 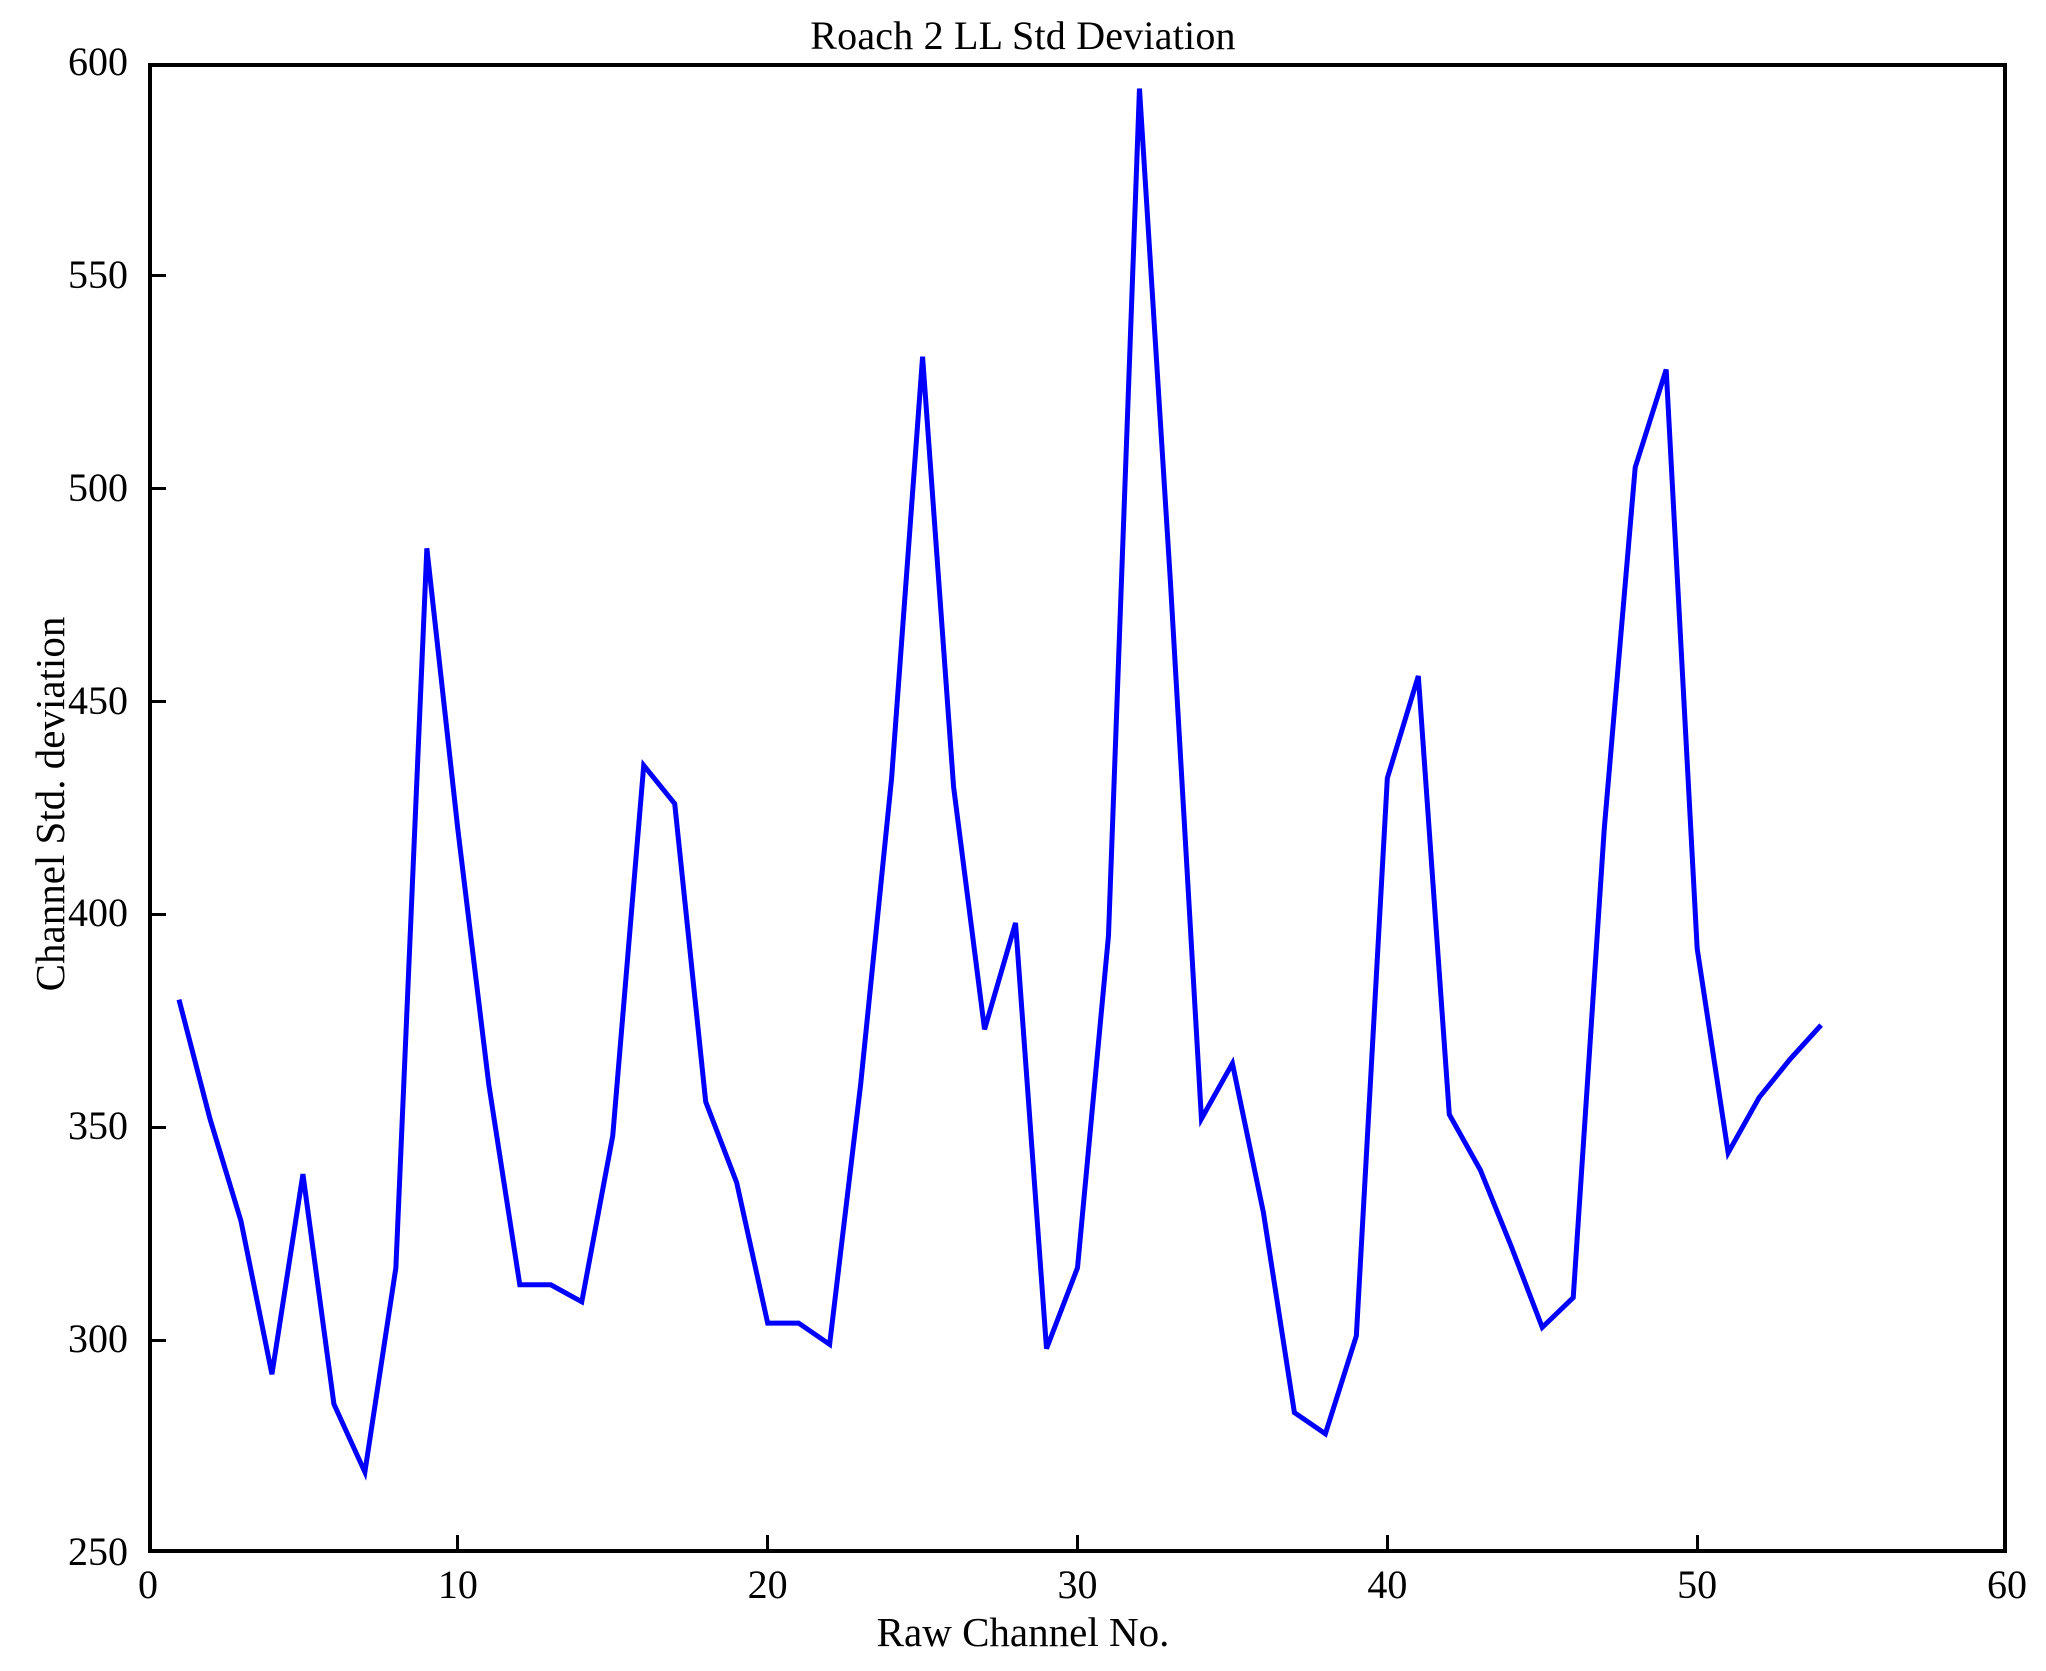 What do you see at coordinates (98, 700) in the screenshot?
I see `y-tick-label: 450` at bounding box center [98, 700].